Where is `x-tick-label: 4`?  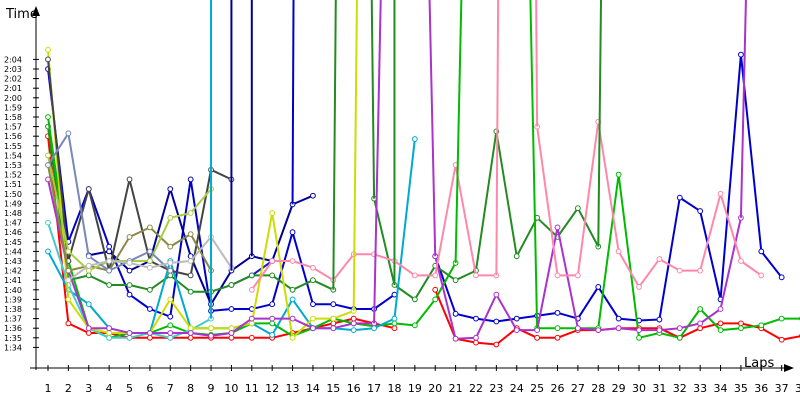
x-tick-label: 4 is located at coordinates (109, 388).